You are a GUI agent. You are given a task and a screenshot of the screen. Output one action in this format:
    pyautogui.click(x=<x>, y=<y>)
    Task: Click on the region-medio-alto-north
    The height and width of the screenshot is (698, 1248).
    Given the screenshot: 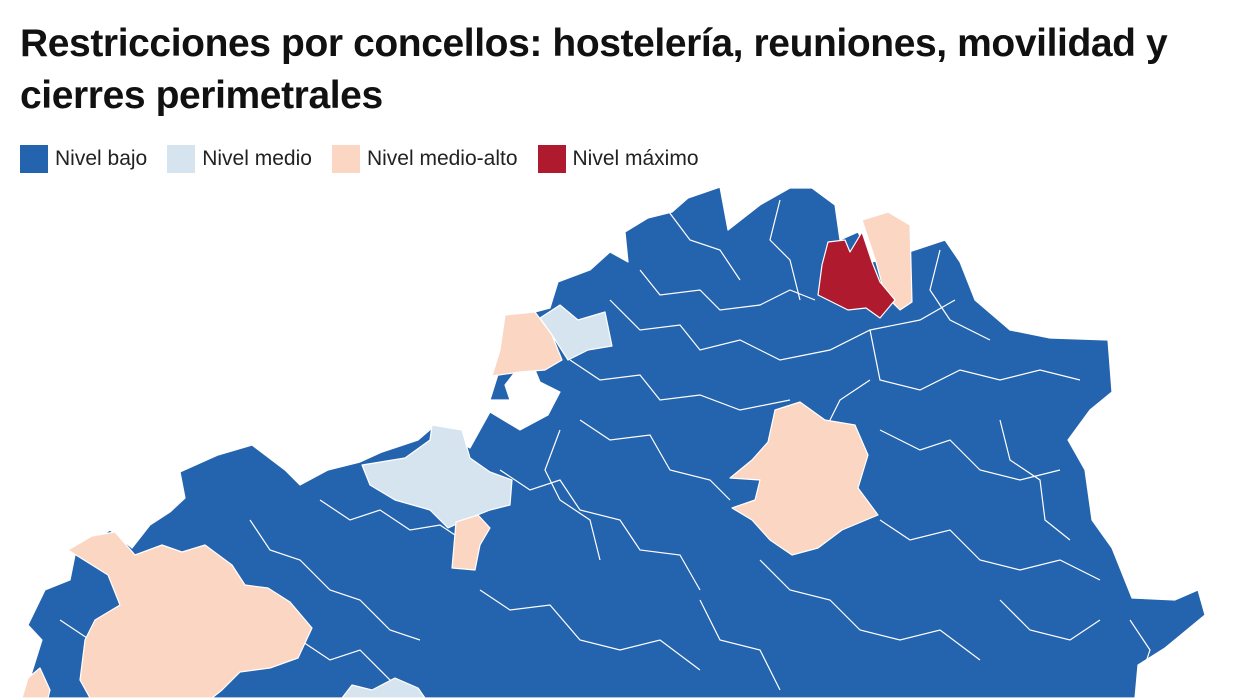 What is the action you would take?
    pyautogui.click(x=527, y=344)
    